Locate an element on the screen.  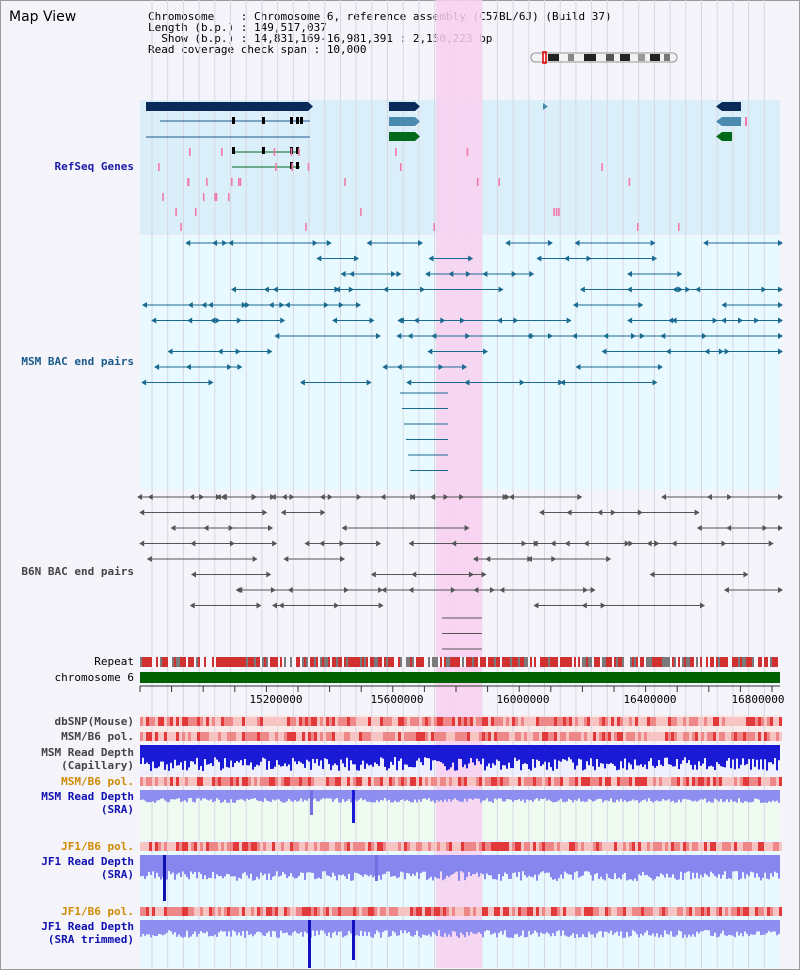
b6n-bac-label: B6N BAC end pairs is located at coordinates (77, 571).